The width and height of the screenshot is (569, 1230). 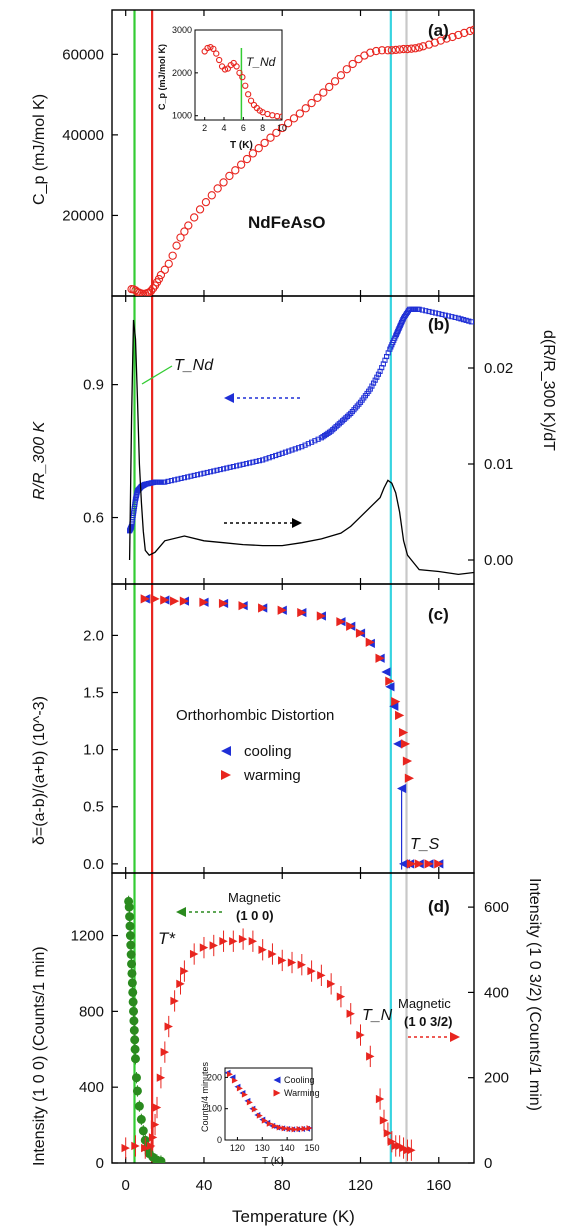 I want to click on panel-a-inset-marker-label: T_Nd, so click(x=261, y=62).